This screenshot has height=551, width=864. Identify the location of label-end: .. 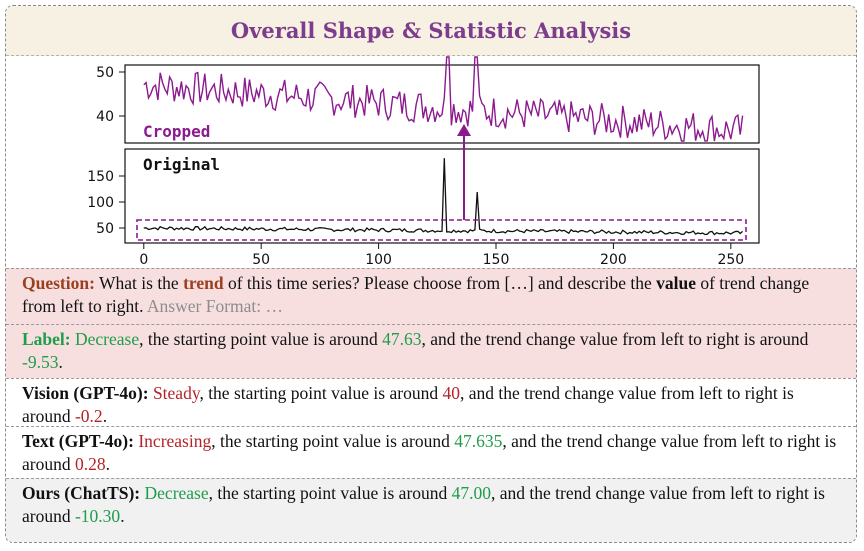
(60, 362).